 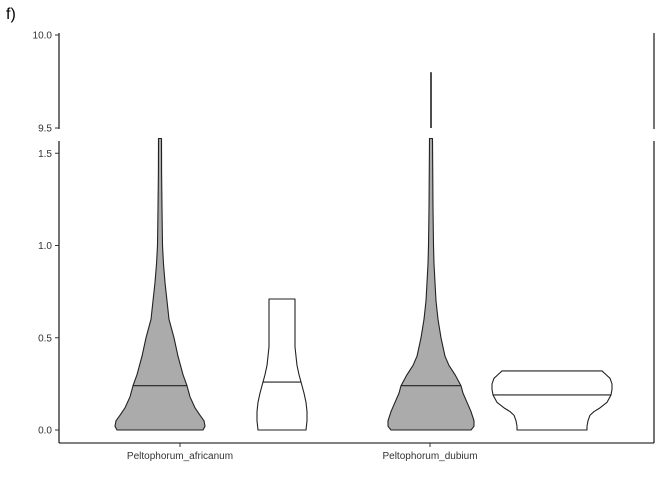 What do you see at coordinates (429, 456) in the screenshot?
I see `x-tick-label: Peltophorum_dubium` at bounding box center [429, 456].